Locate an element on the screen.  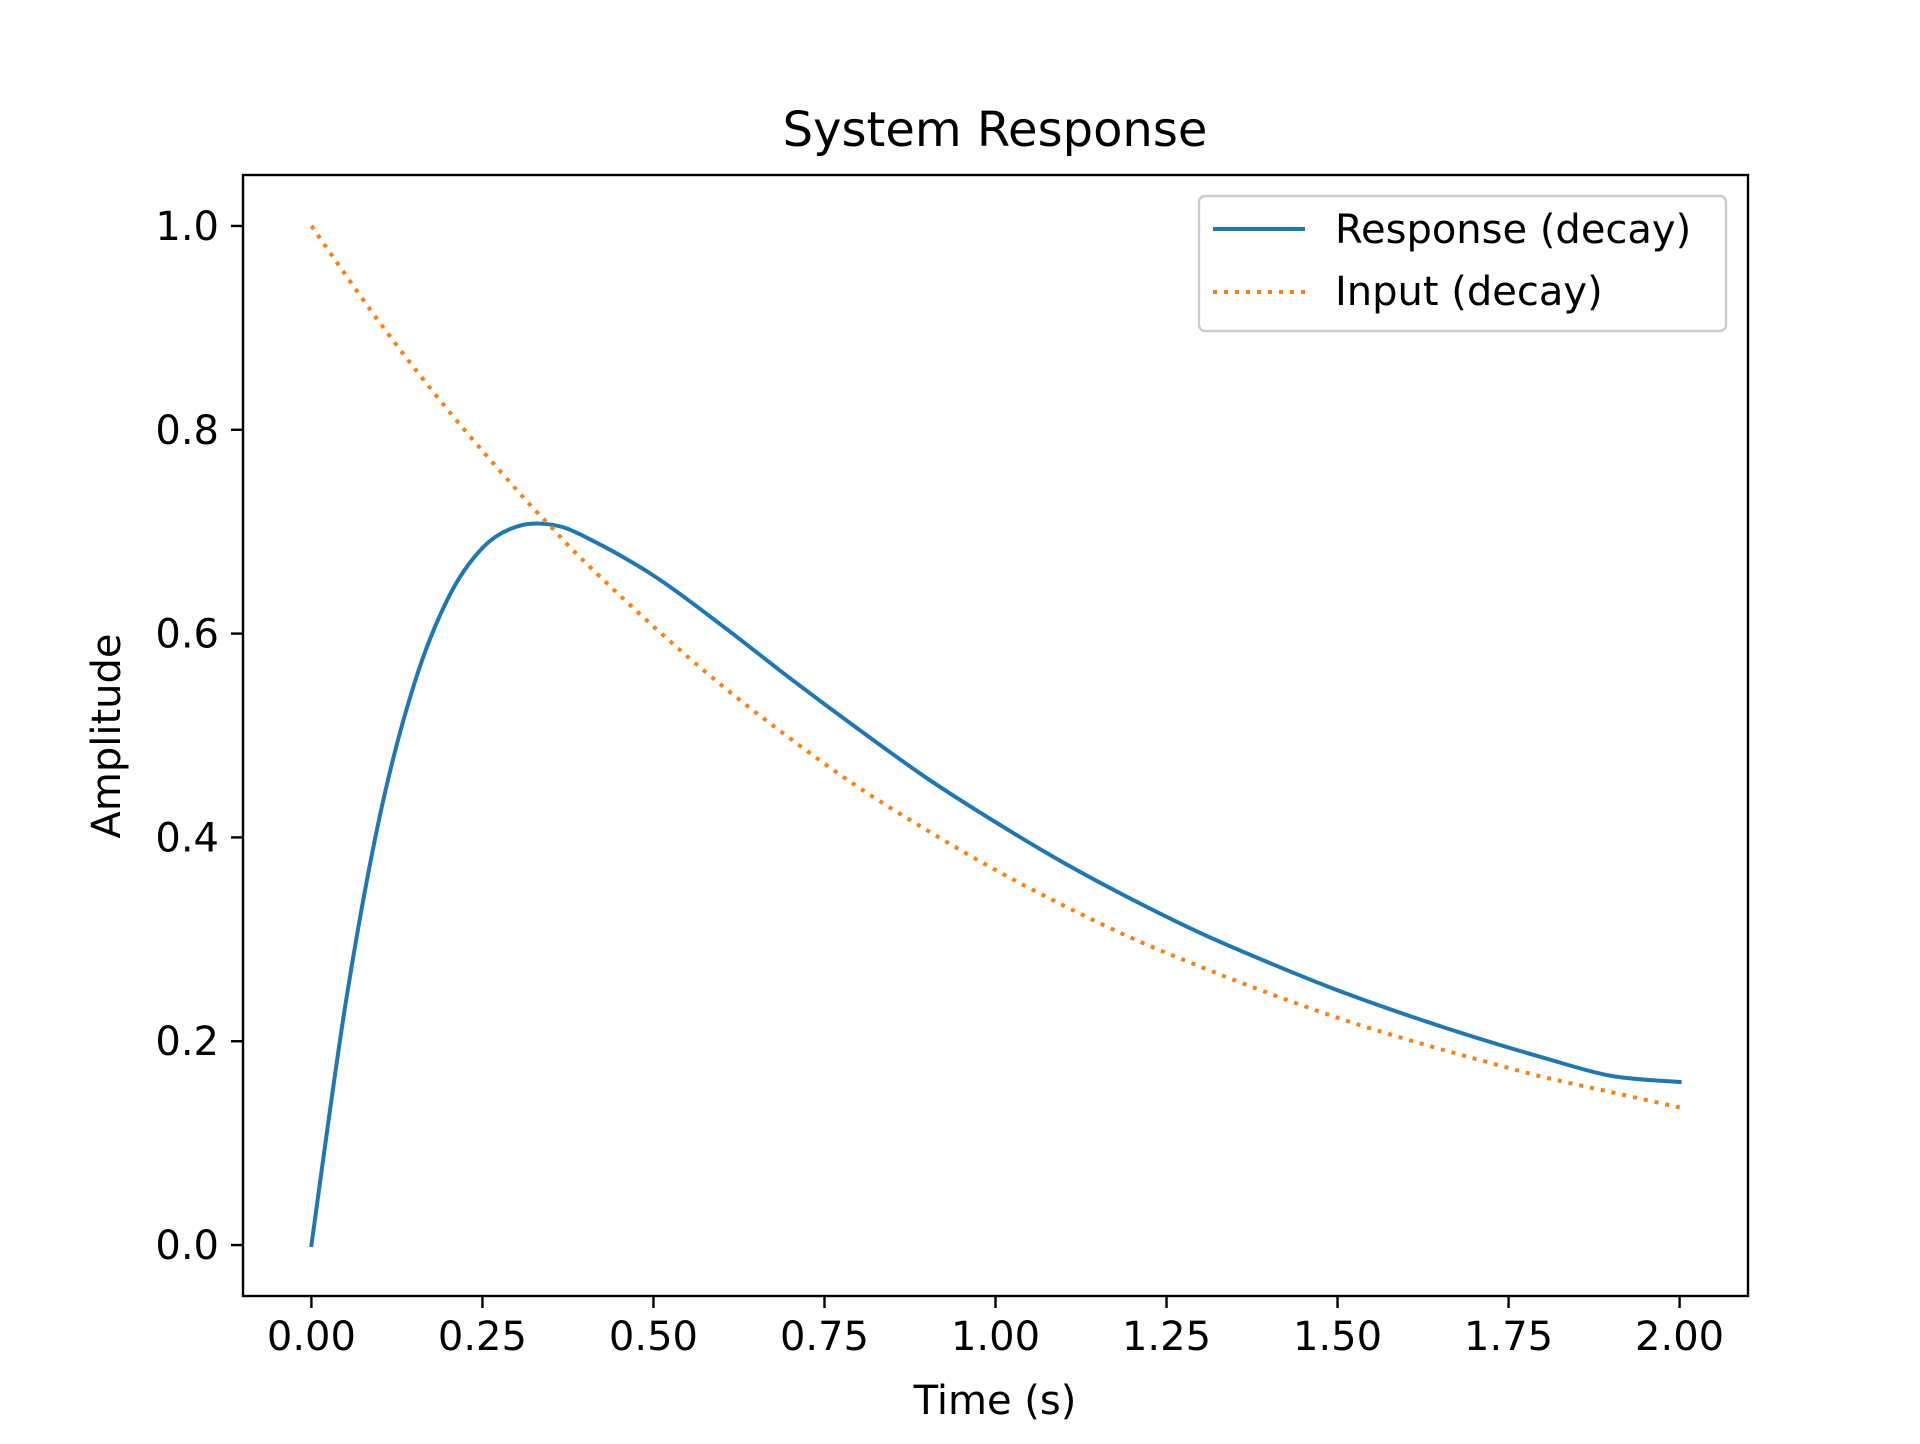
x-tick-label: 0.25 is located at coordinates (482, 1337).